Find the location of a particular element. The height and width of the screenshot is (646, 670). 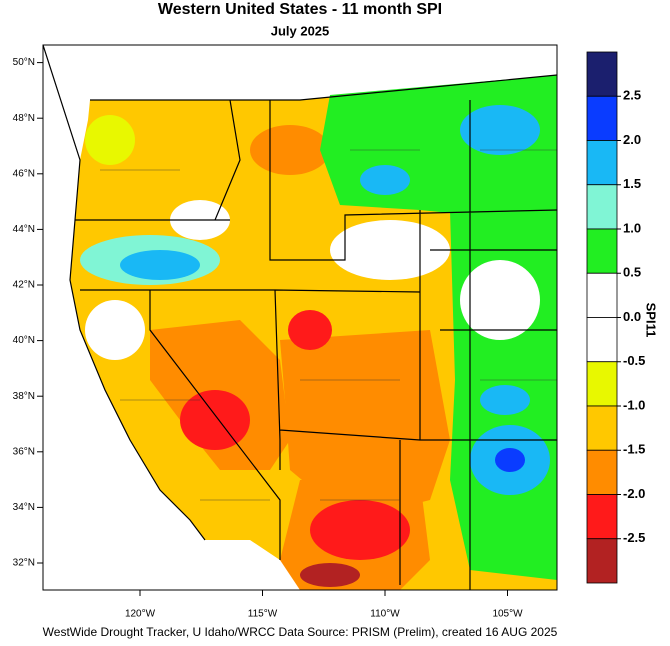

colorbar-tick-label: -2.0 is located at coordinates (634, 493).